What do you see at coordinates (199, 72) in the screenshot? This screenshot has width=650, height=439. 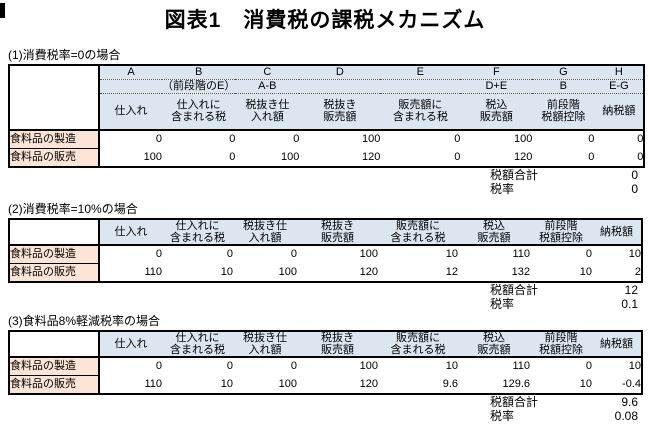 I see `column-letter: B` at bounding box center [199, 72].